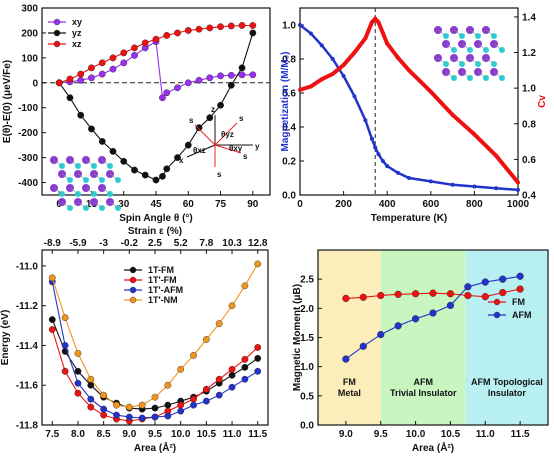  Describe the element at coordinates (289, 60) in the screenshot. I see `y-tick-label: 0.8` at that location.